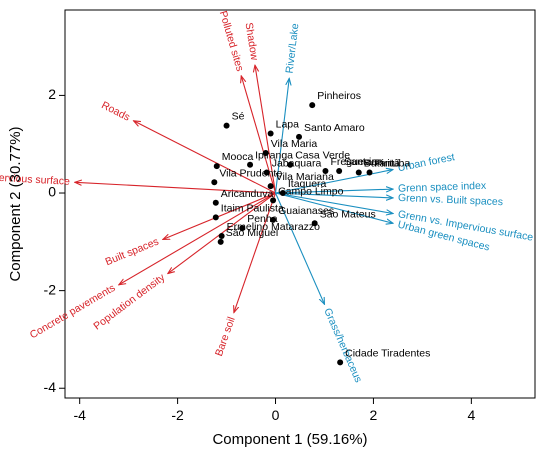 This screenshot has width=550, height=452. Describe the element at coordinates (348, 214) in the screenshot. I see `sao-mateus-point-label: São Mateus` at that location.